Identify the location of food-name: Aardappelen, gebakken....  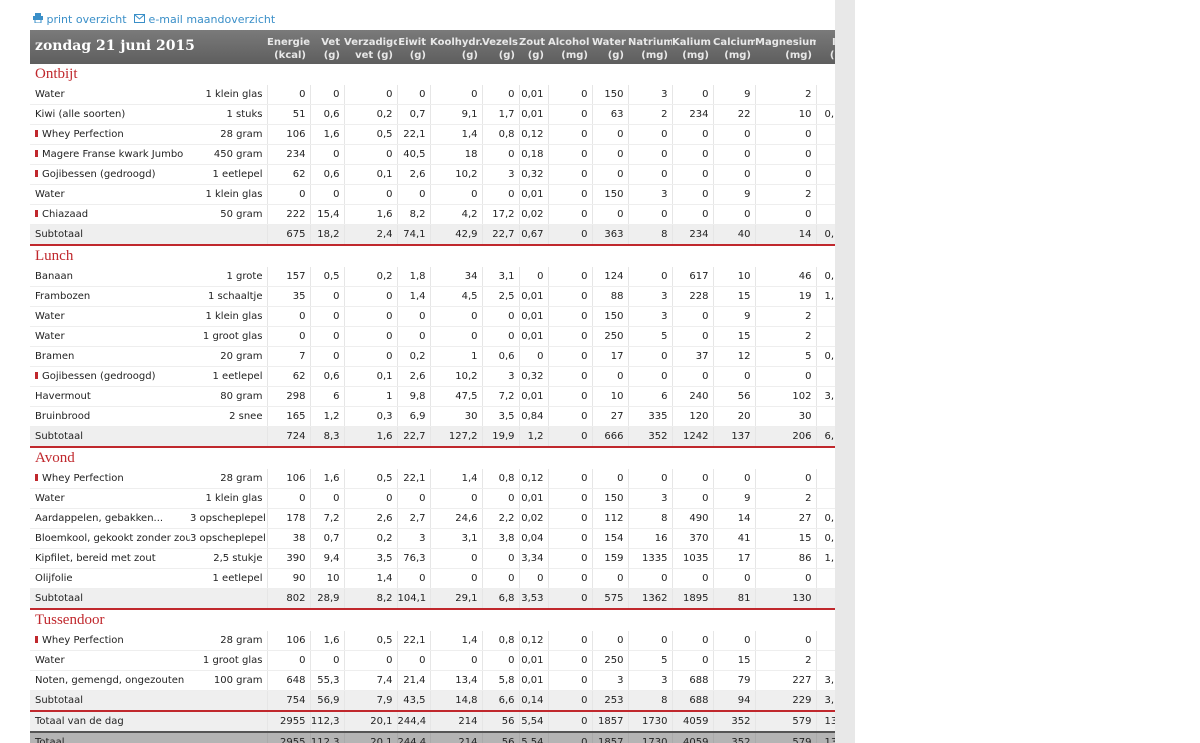
(110, 518).